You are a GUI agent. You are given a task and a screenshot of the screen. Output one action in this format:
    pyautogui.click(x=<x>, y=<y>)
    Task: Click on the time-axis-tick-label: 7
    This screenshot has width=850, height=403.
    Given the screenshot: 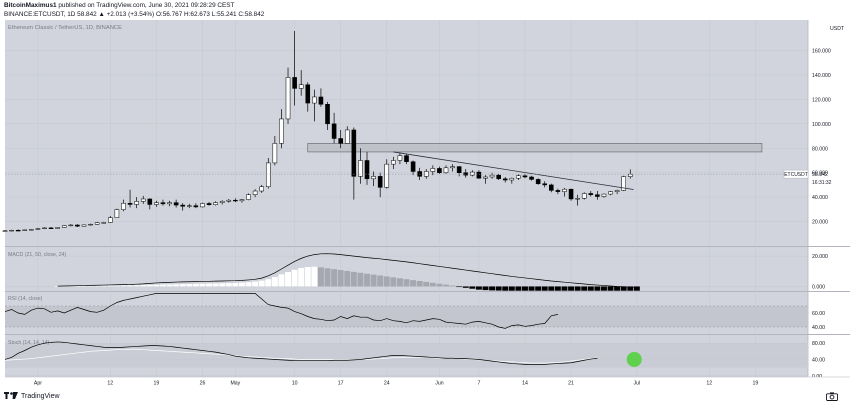 What is the action you would take?
    pyautogui.click(x=478, y=384)
    